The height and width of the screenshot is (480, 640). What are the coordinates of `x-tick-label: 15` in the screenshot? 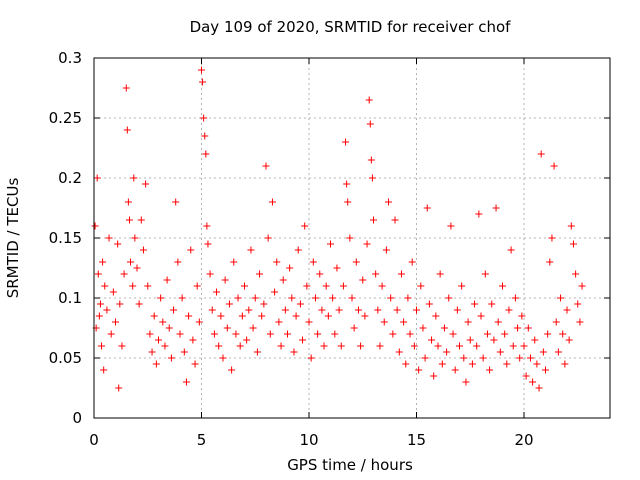 It's located at (416, 440).